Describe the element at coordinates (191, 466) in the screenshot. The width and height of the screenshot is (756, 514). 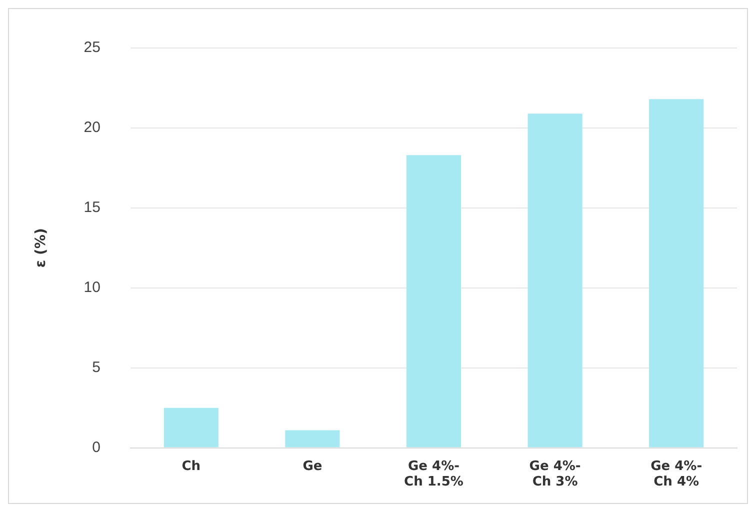
I see `x-tick-label: Ch` at that location.